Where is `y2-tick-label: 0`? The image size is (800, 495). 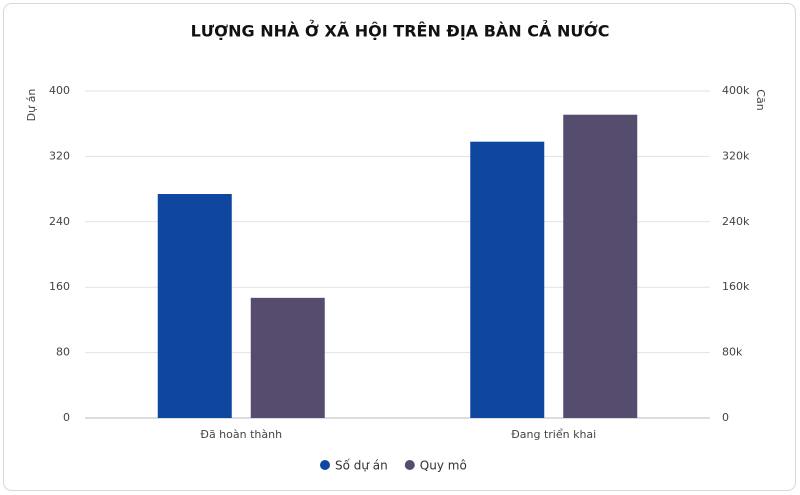 y2-tick-label: 0 is located at coordinates (725, 417).